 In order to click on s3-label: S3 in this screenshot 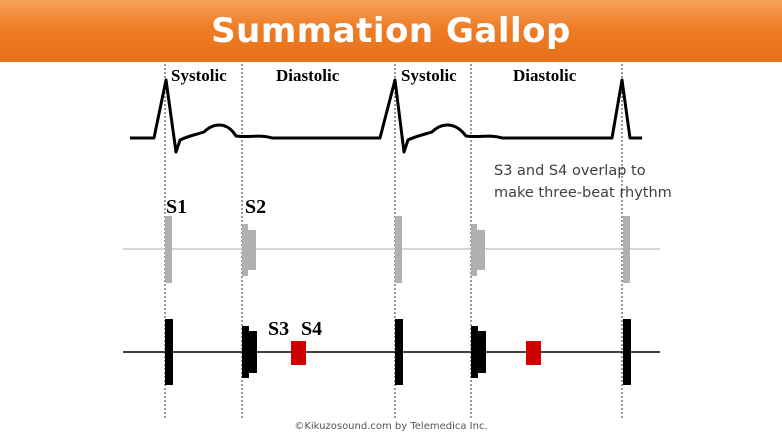, I will do `click(279, 329)`.